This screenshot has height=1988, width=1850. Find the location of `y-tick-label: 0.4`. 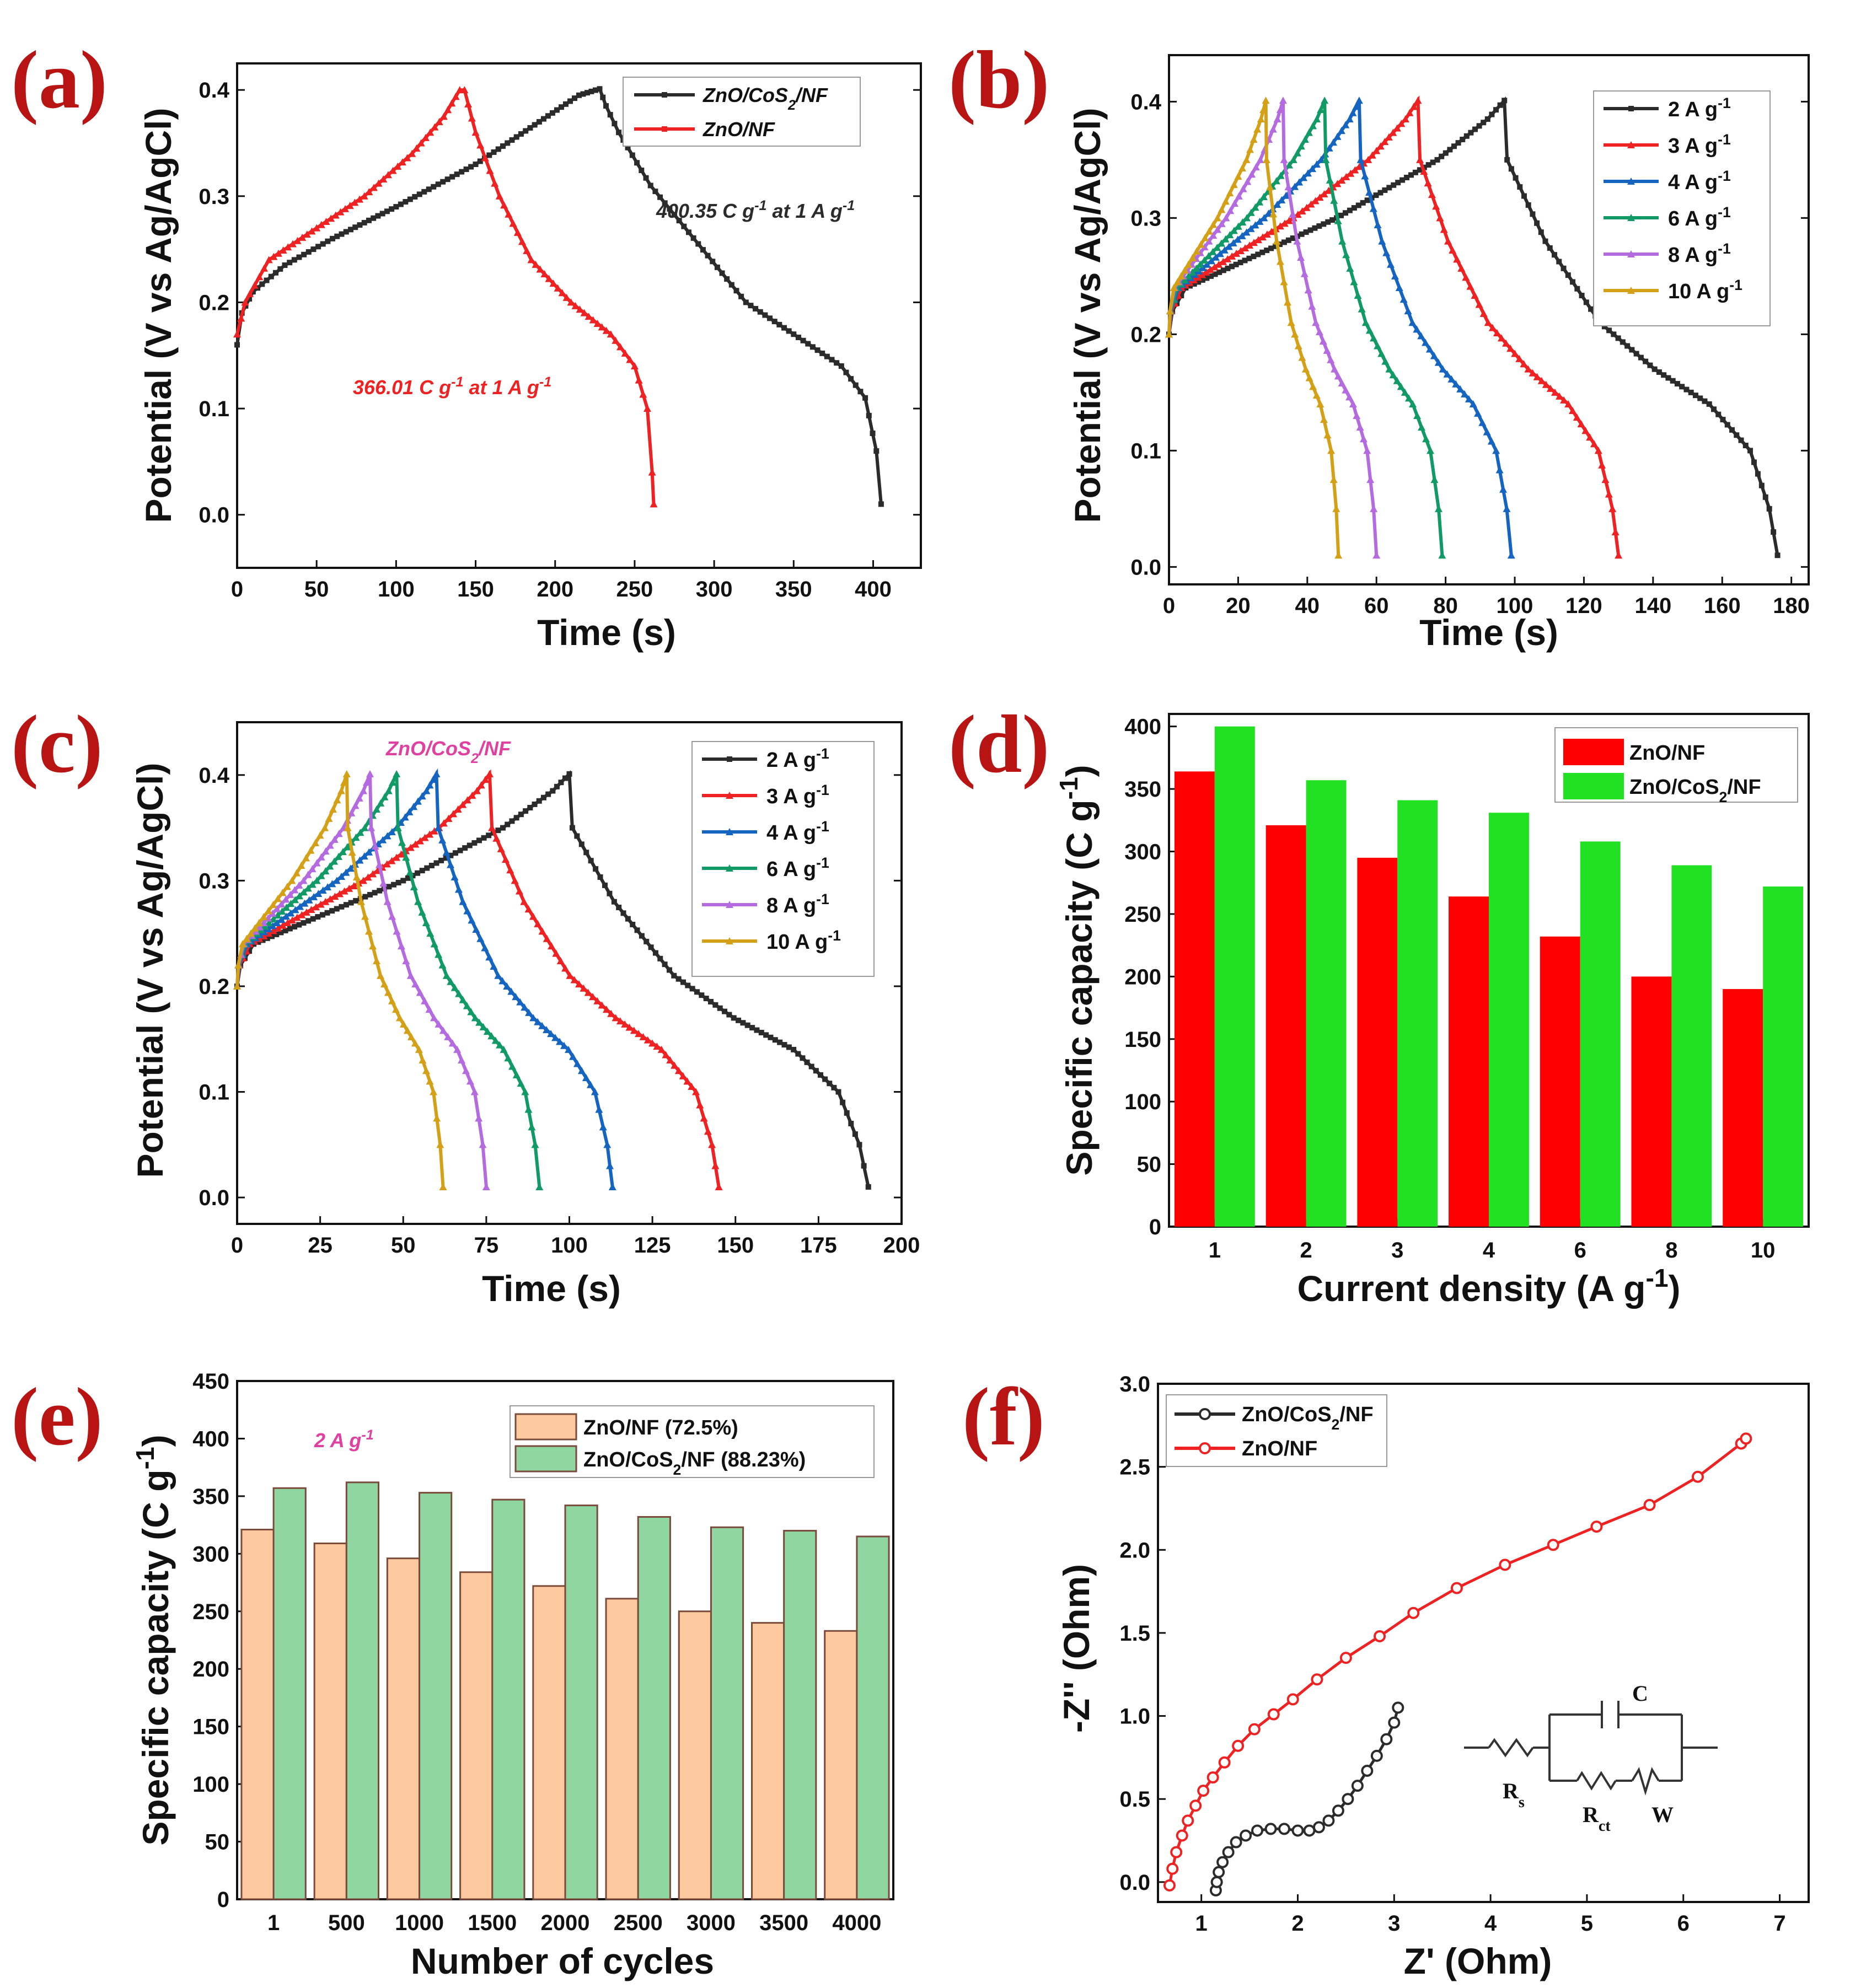

y-tick-label: 0.4 is located at coordinates (1145, 102).